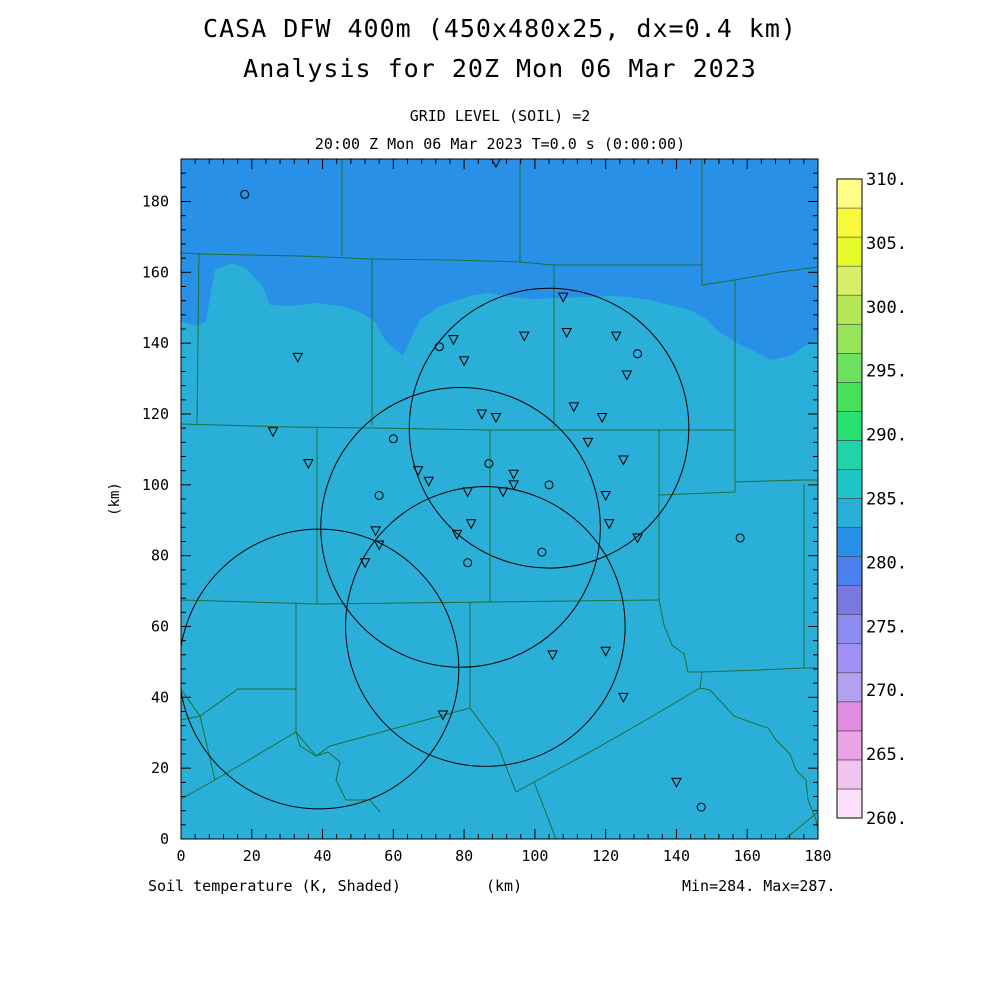 Image resolution: width=1000 pixels, height=1000 pixels. I want to click on x-tick-label: 120, so click(605, 856).